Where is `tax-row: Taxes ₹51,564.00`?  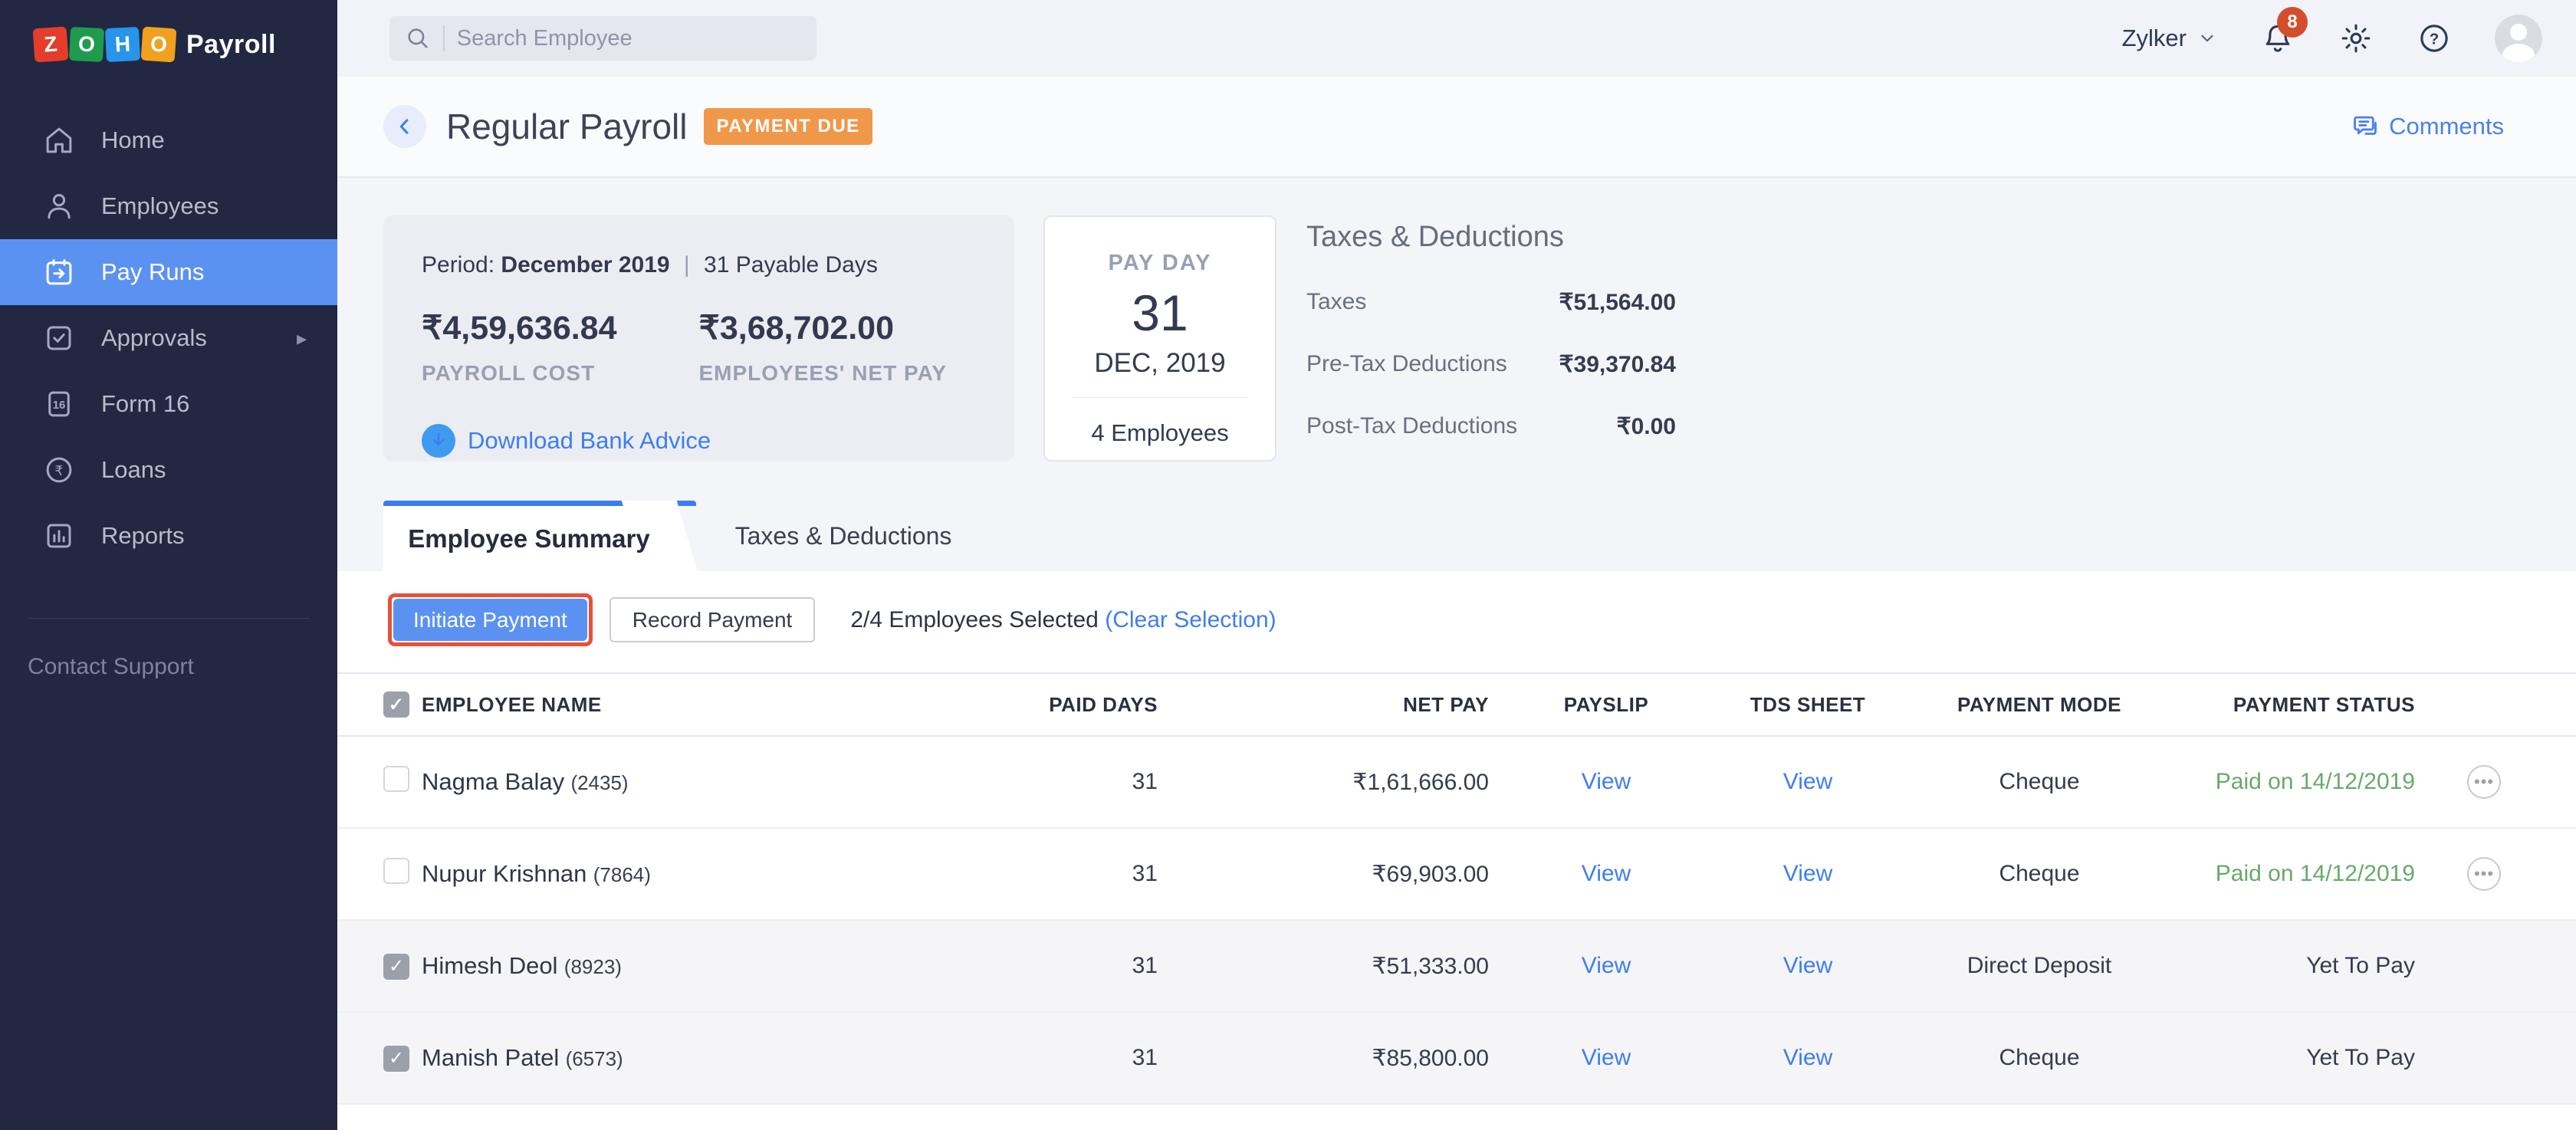
tax-row: Taxes ₹51,564.00 is located at coordinates (1491, 302).